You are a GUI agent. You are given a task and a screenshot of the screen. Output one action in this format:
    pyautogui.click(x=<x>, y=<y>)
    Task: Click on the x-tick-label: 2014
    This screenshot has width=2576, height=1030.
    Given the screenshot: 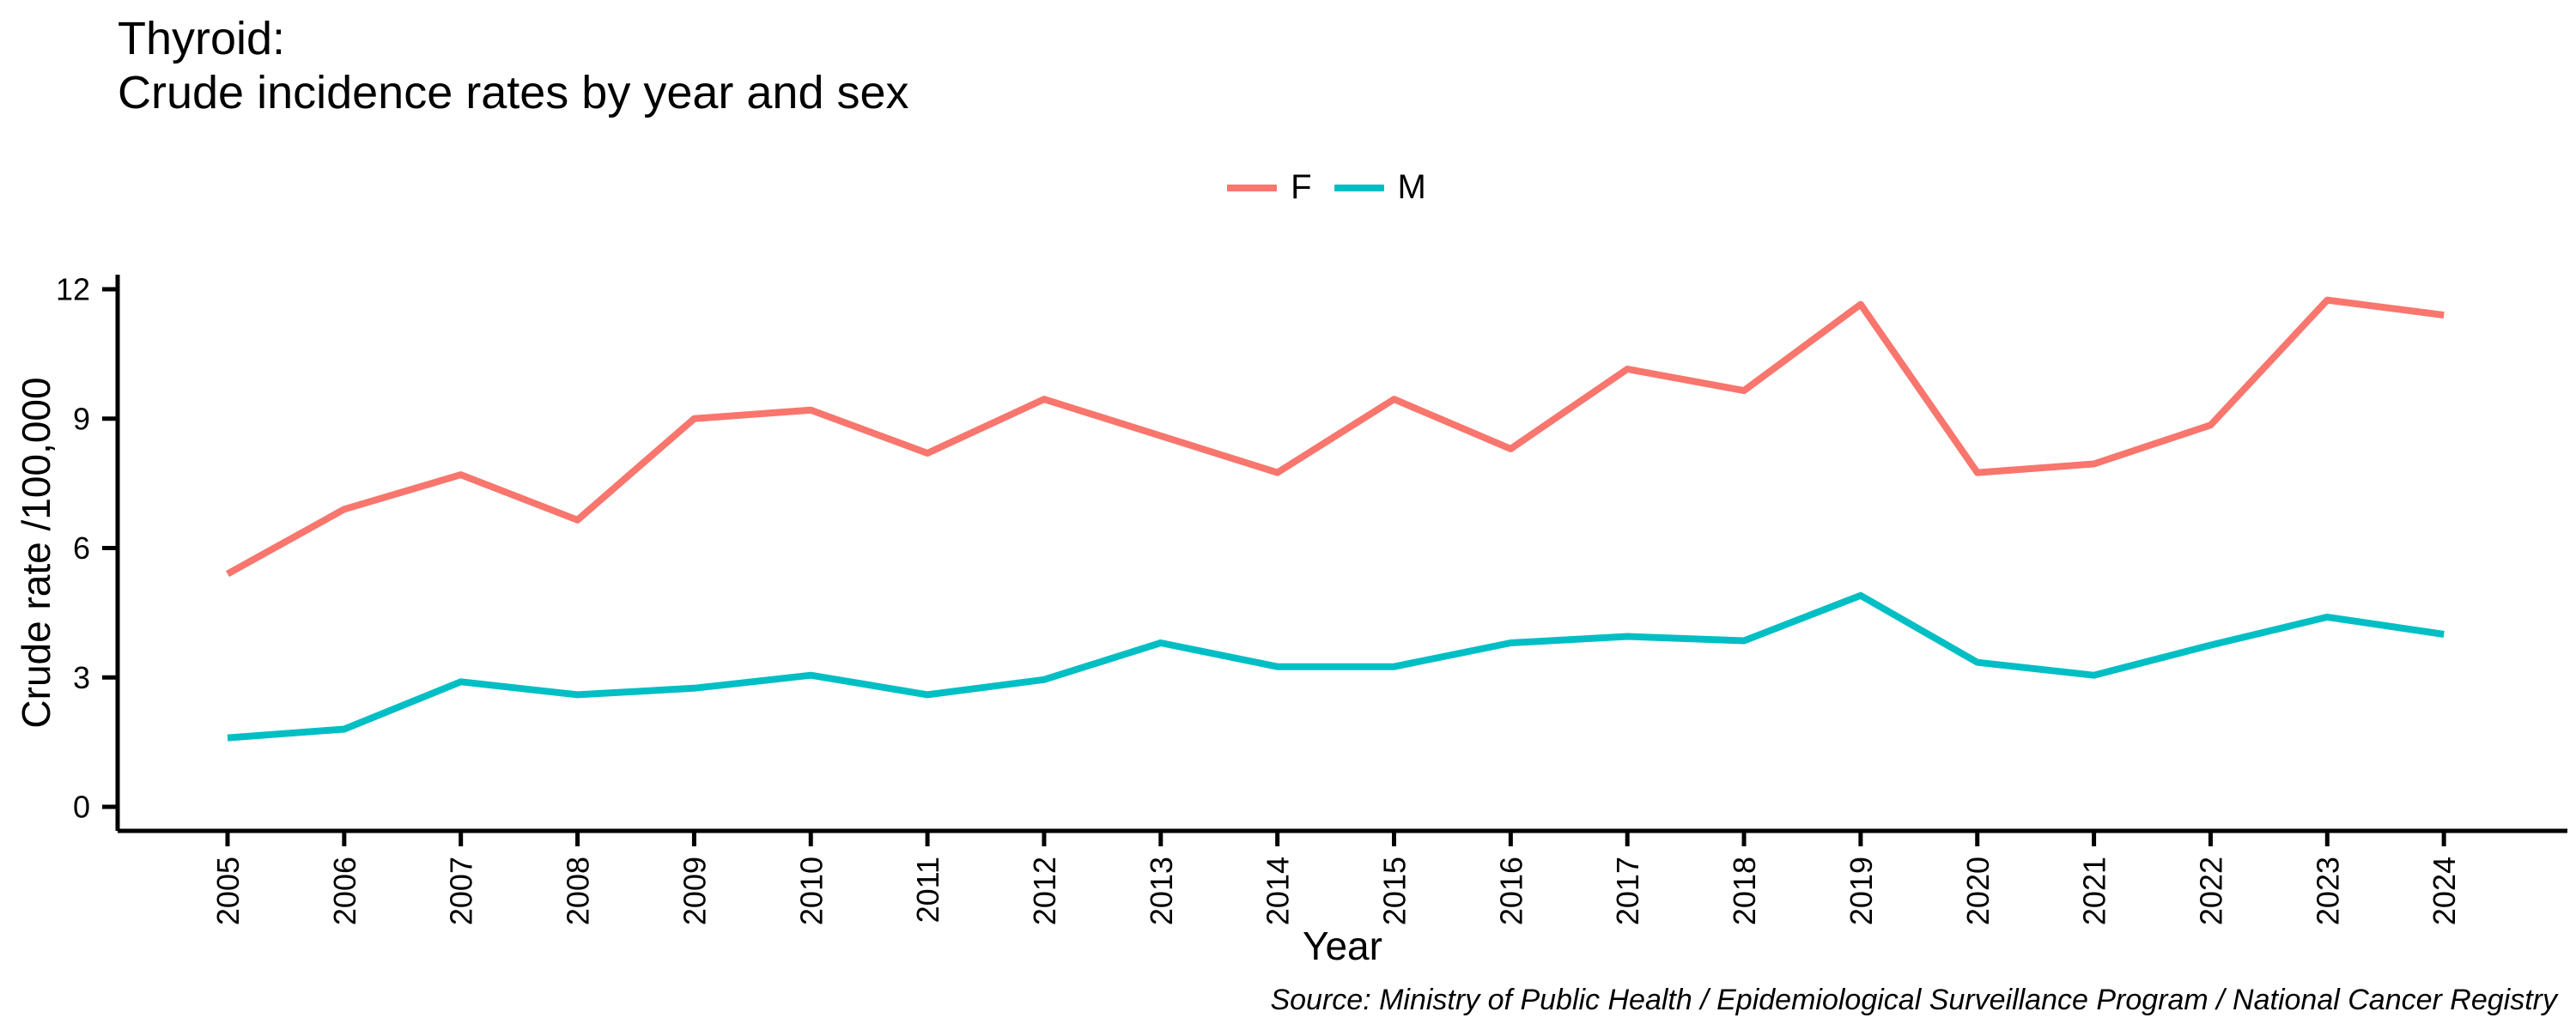 What is the action you would take?
    pyautogui.click(x=1279, y=891)
    